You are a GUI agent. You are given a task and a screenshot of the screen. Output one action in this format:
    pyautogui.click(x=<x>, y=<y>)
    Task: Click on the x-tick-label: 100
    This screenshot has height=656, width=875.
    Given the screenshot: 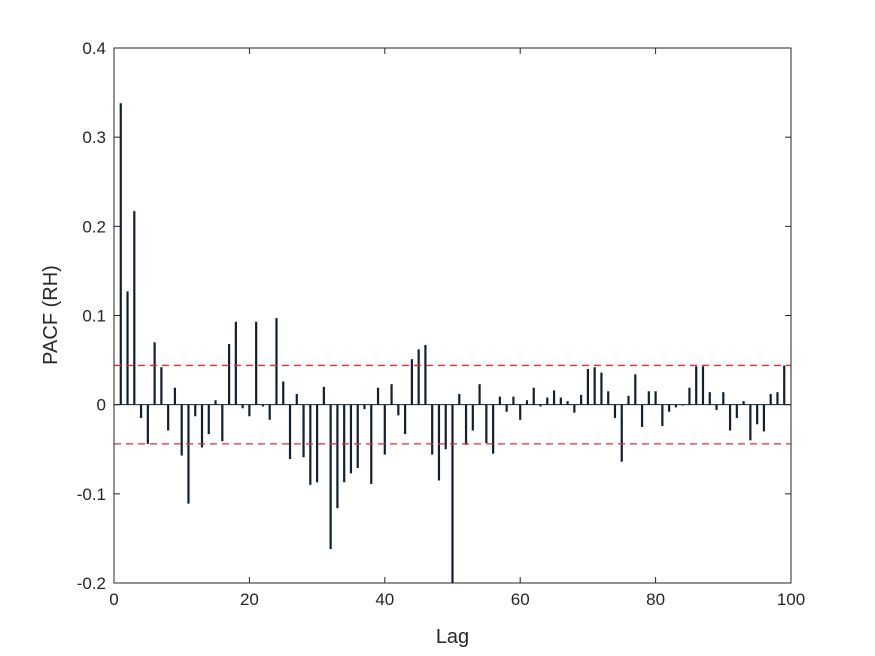 What is the action you would take?
    pyautogui.click(x=791, y=599)
    